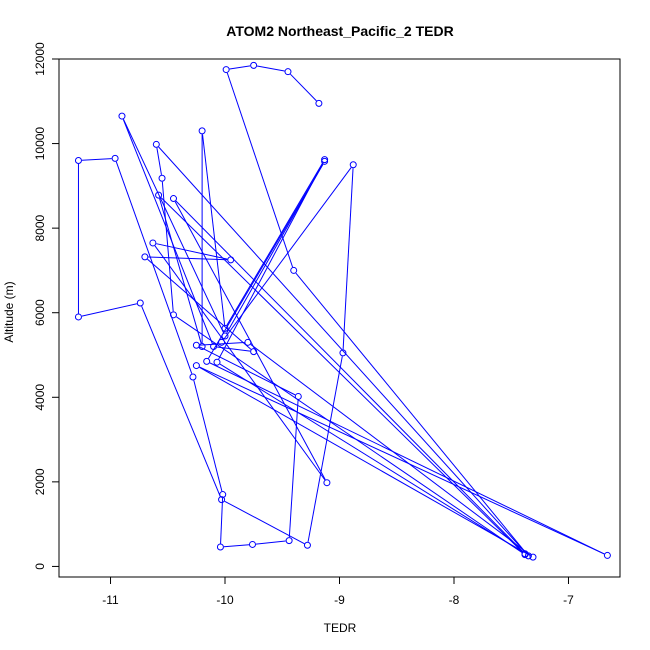 The height and width of the screenshot is (650, 650). I want to click on y-tick-label: 6000, so click(40, 312).